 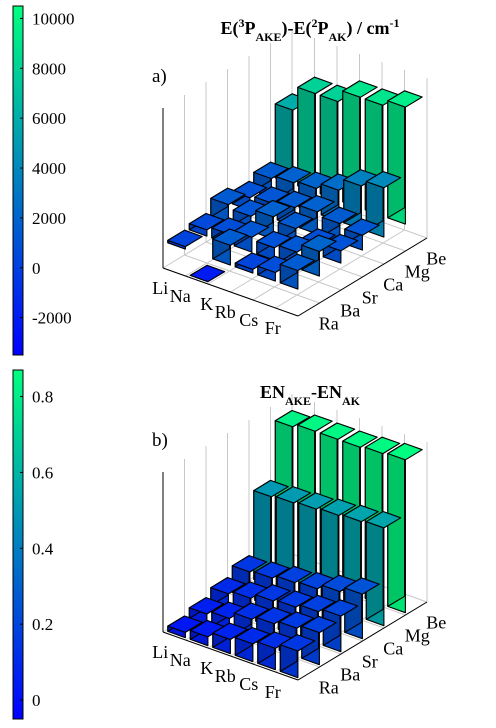 What do you see at coordinates (252, 279) in the screenshot?
I see `grid-line` at bounding box center [252, 279].